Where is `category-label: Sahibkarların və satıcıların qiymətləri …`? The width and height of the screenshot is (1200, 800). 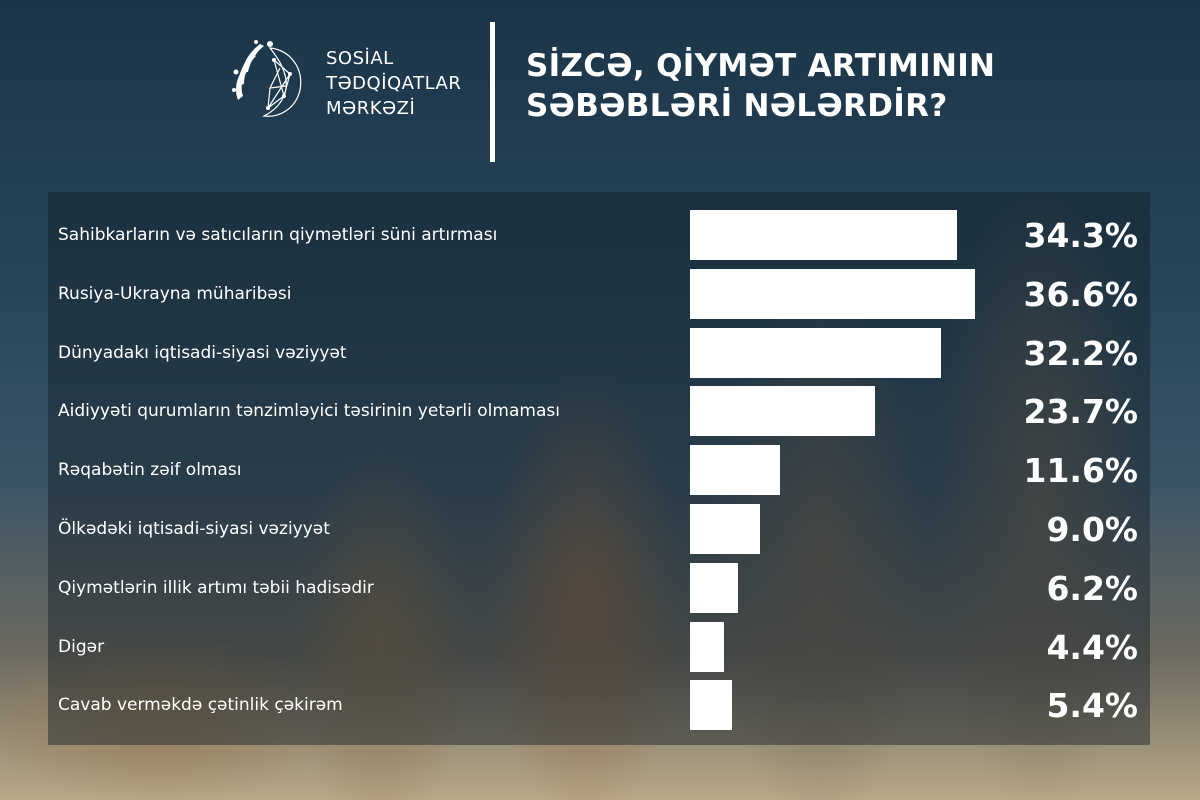
category-label: Sahibkarların və satıcıların qiymətləri … is located at coordinates (278, 235).